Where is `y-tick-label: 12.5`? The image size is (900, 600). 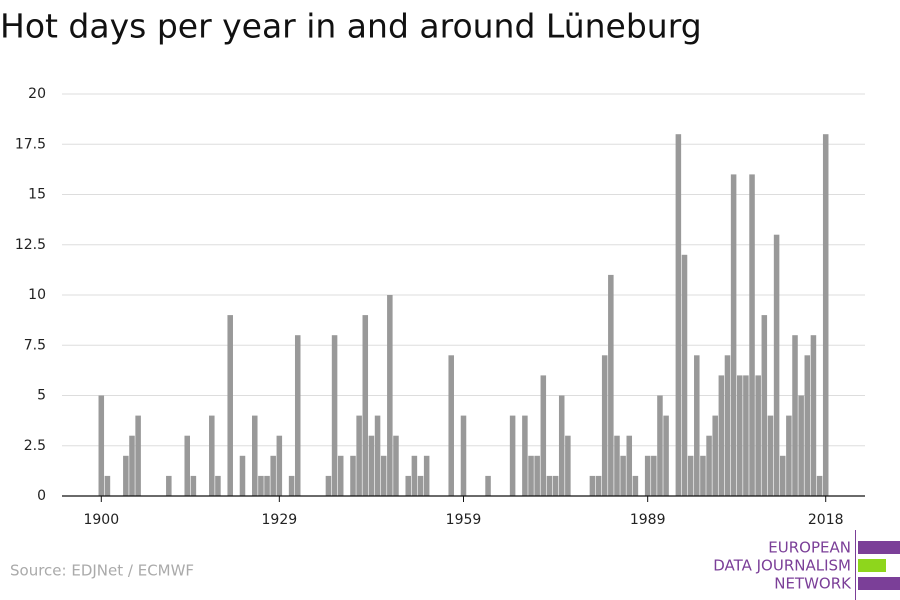 y-tick-label: 12.5 is located at coordinates (30, 245).